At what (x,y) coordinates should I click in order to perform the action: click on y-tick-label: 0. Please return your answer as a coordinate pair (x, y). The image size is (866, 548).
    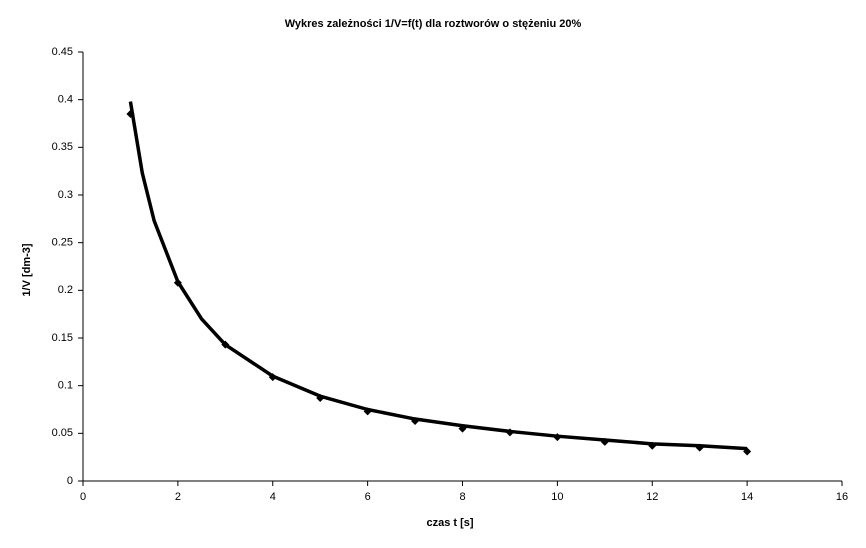
    Looking at the image, I should click on (70, 481).